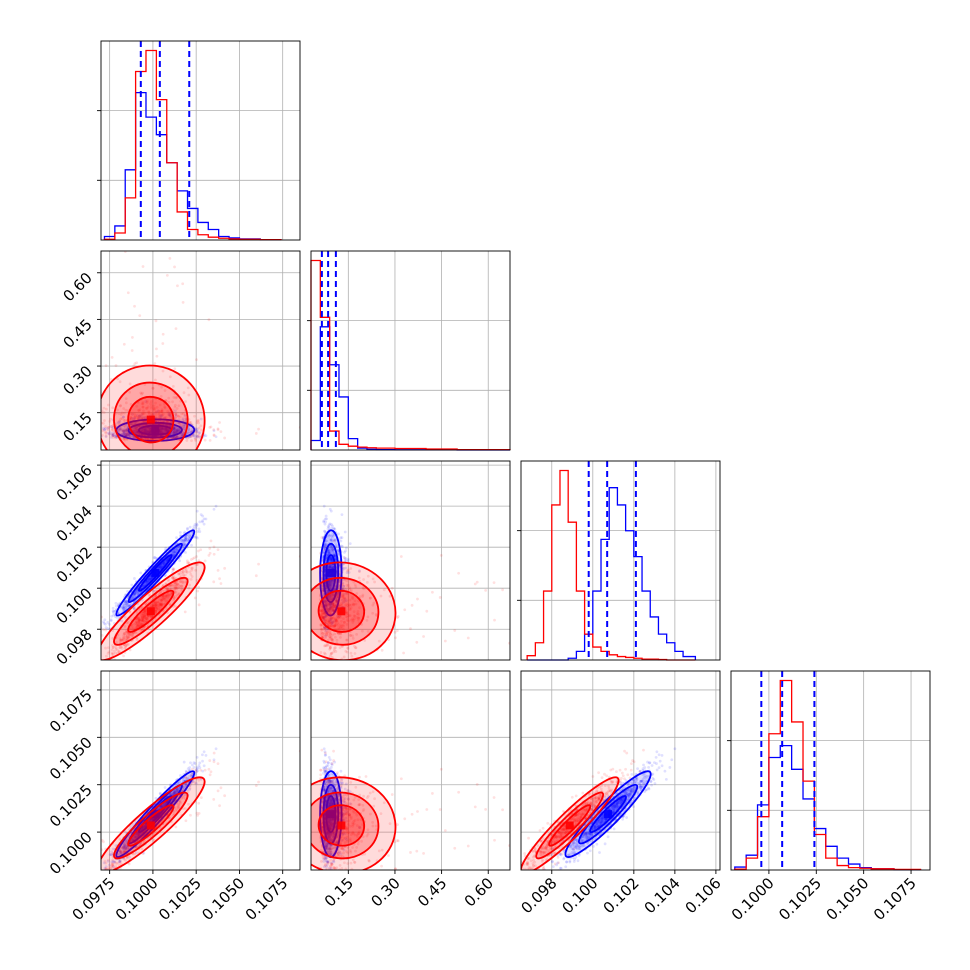 Image resolution: width=970 pixels, height=970 pixels. I want to click on histogram-series-blue, so click(192, 166).